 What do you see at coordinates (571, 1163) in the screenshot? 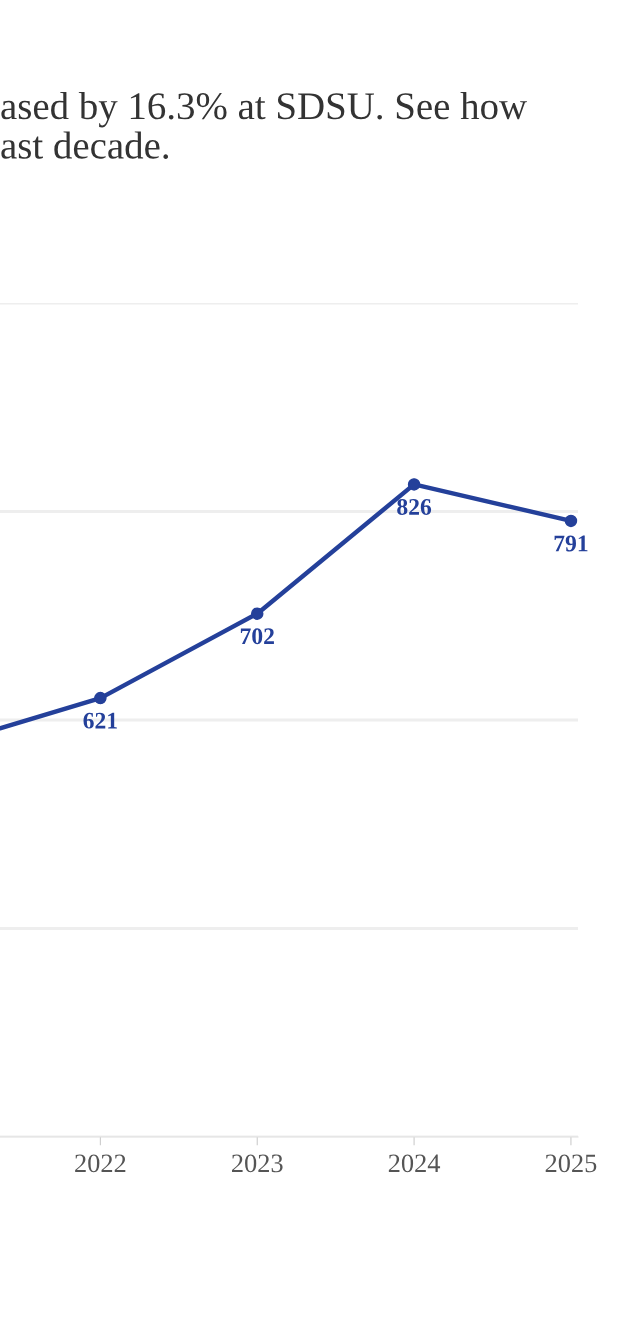
I see `x-tick-label: 2025` at bounding box center [571, 1163].